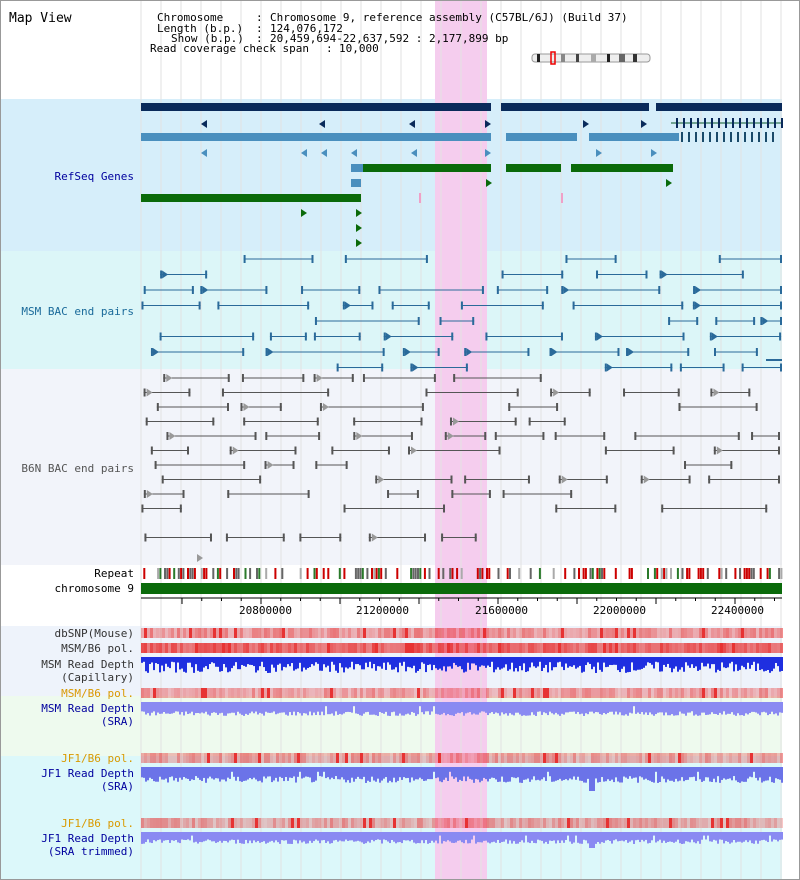 Image resolution: width=800 pixels, height=880 pixels. What do you see at coordinates (356, 183) in the screenshot?
I see `refseq-gene` at bounding box center [356, 183].